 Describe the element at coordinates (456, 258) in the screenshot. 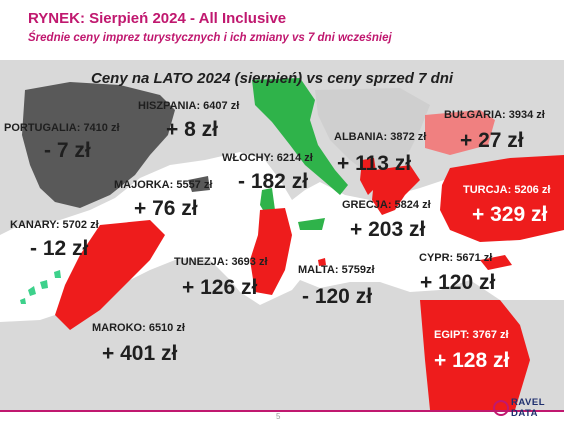

I see `label-cypr: CYPR: 5671 zł` at that location.